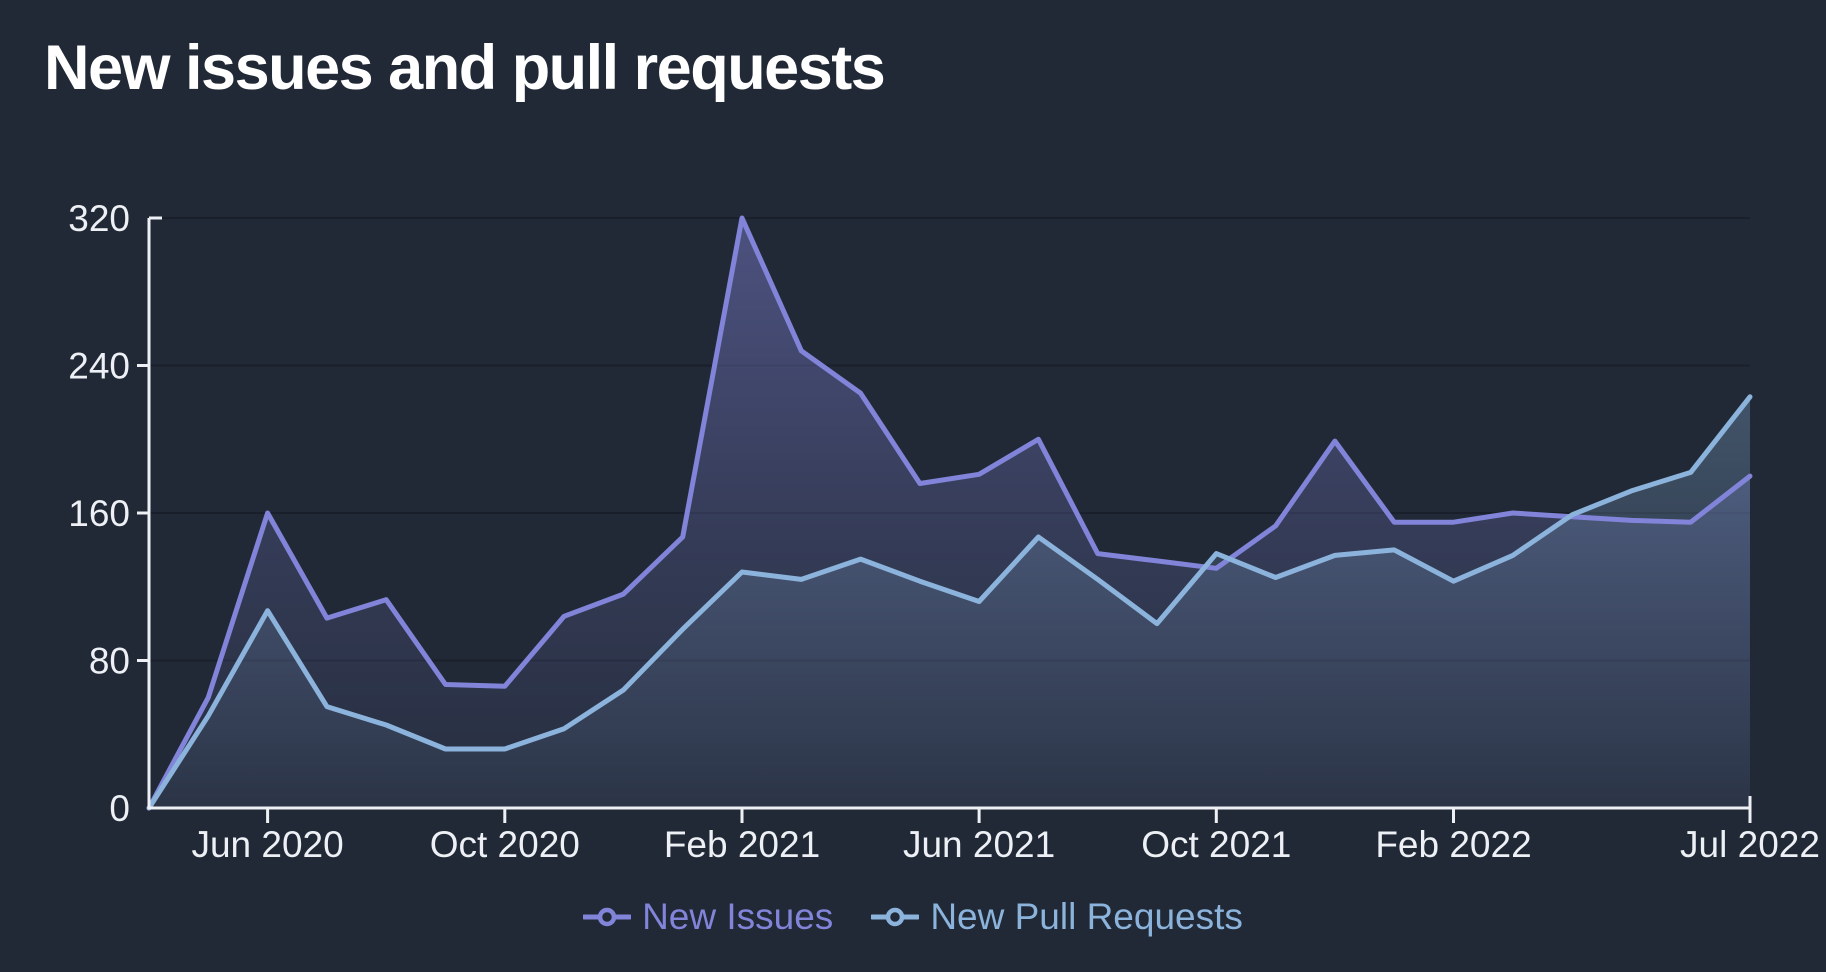 Image resolution: width=1826 pixels, height=972 pixels. Describe the element at coordinates (1750, 844) in the screenshot. I see `x-tick-label: Jul 2022` at that location.